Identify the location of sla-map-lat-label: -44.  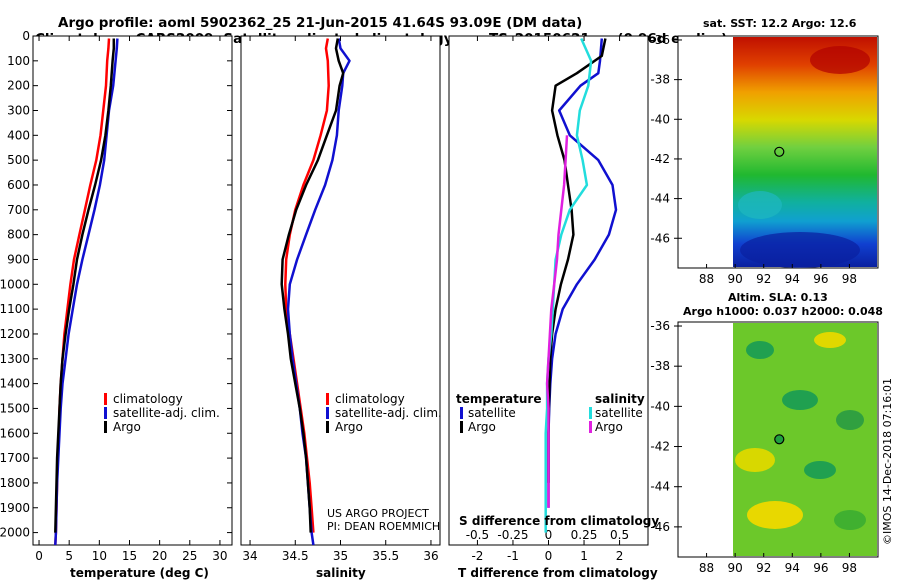
(660, 487).